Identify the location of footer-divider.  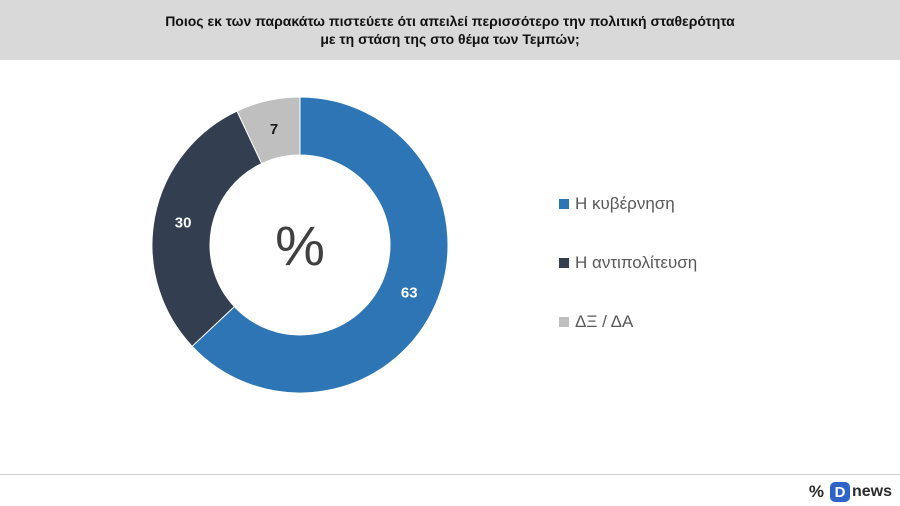
(450, 474).